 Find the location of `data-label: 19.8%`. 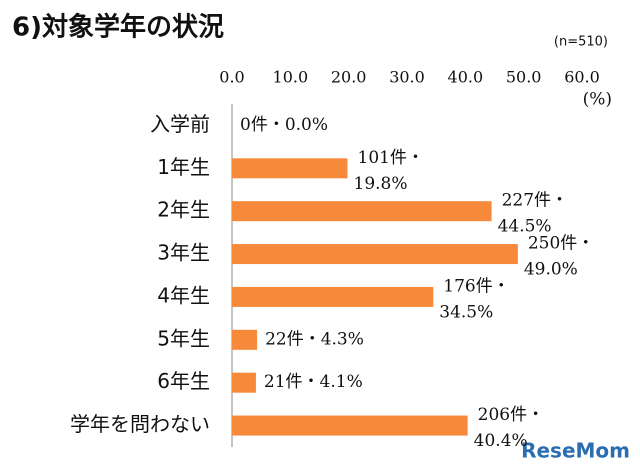

data-label: 19.8% is located at coordinates (381, 184).